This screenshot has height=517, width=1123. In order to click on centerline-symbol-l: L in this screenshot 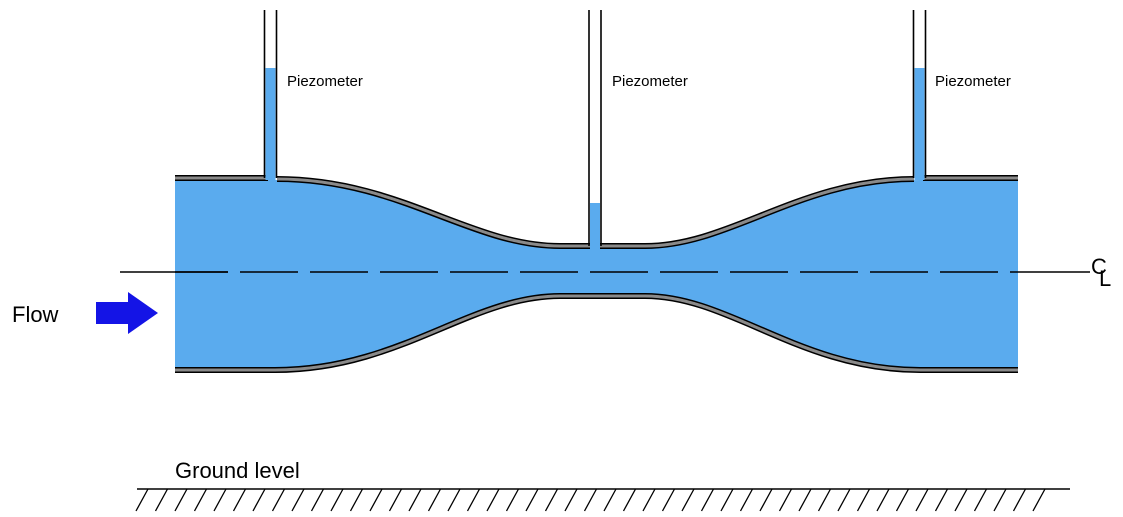, I will do `click(1105, 278)`.